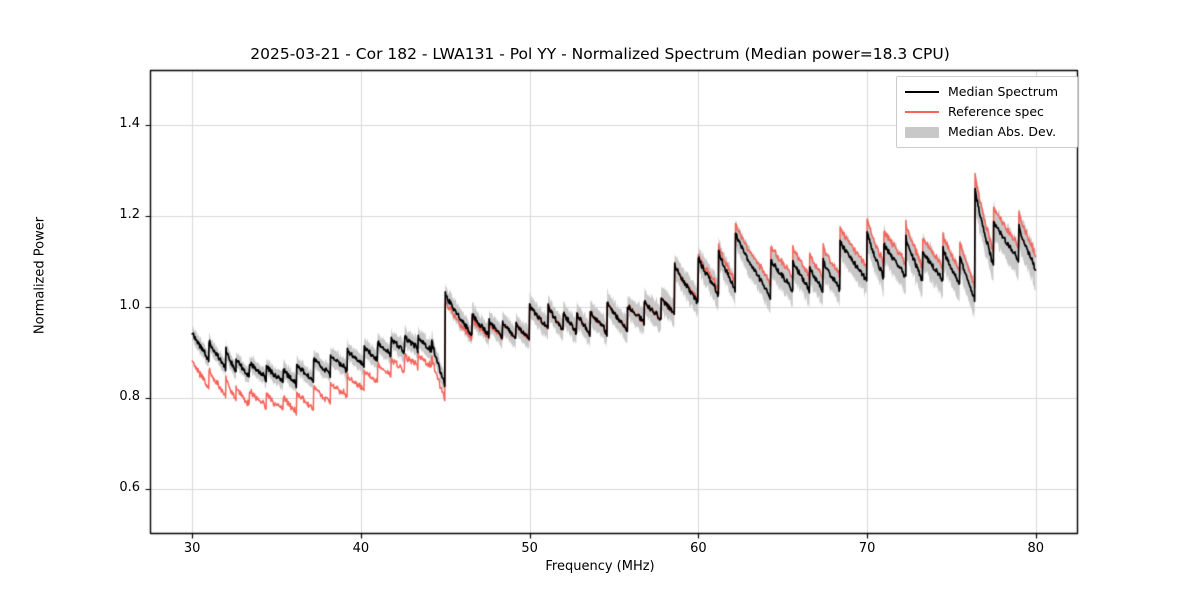 Image resolution: width=1200 pixels, height=600 pixels. What do you see at coordinates (922, 132) in the screenshot?
I see `legend-patch-swatch-median-abs-dev` at bounding box center [922, 132].